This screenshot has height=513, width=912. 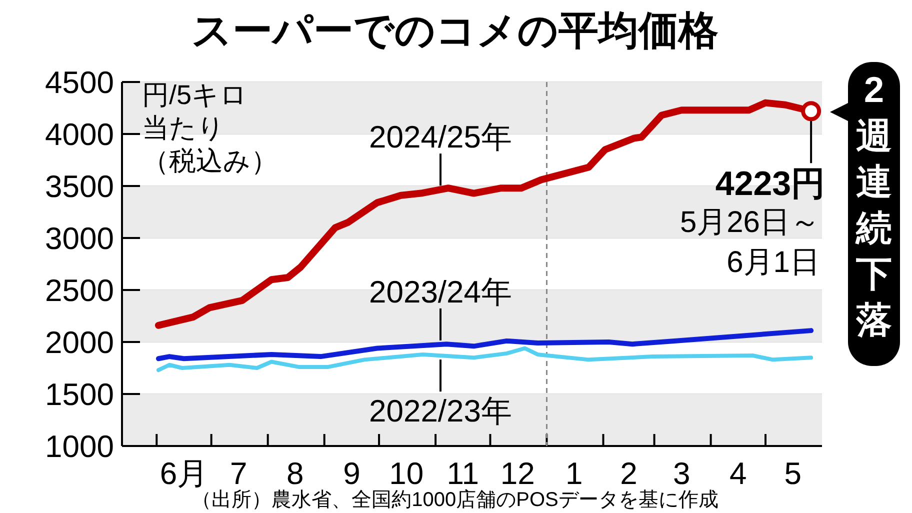 What do you see at coordinates (79, 290) in the screenshot?
I see `y-tick-label: 2500` at bounding box center [79, 290].